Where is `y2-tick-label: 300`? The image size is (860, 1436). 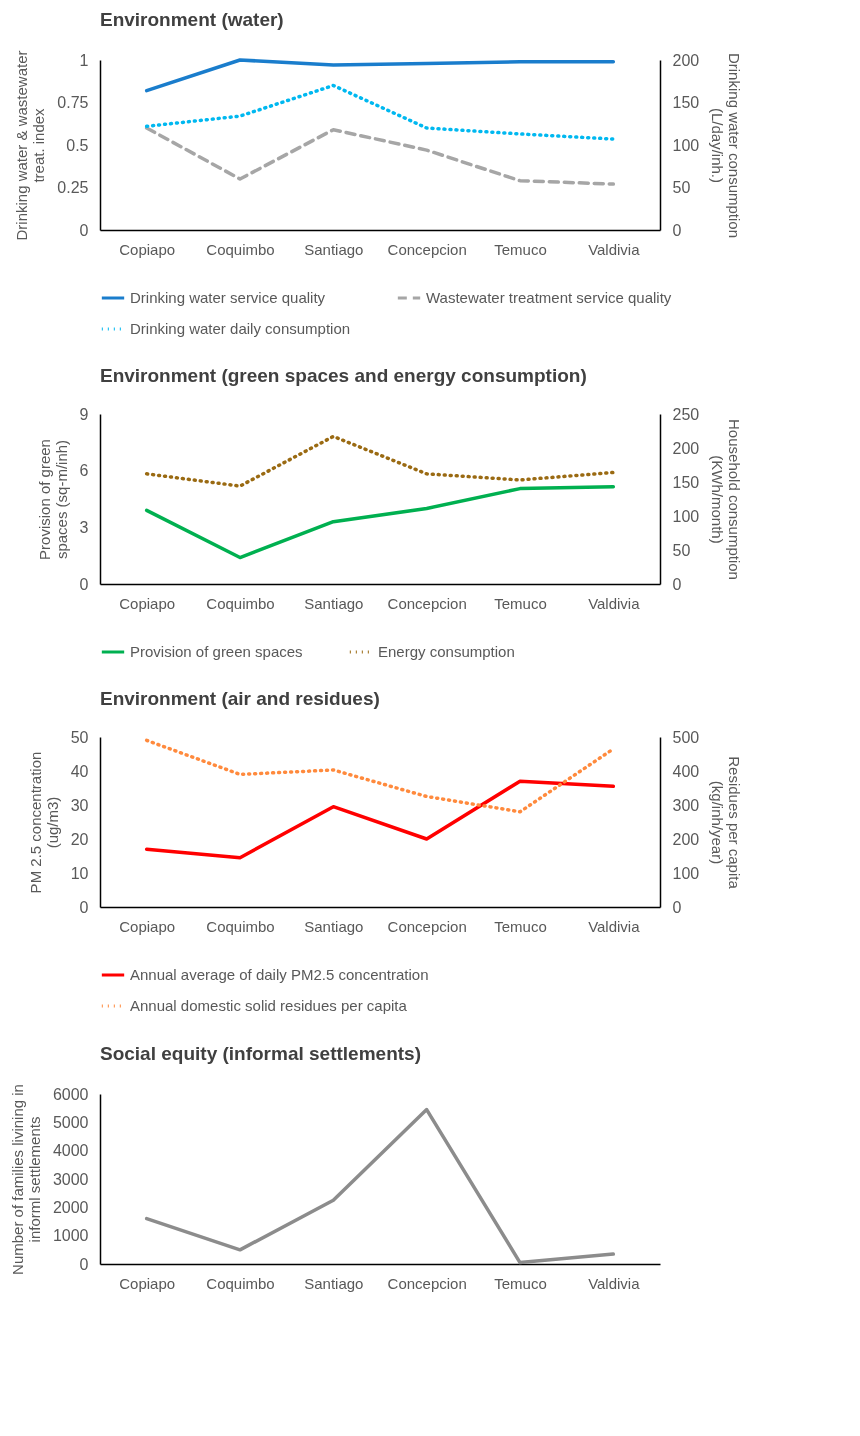
y2-tick-label: 300 is located at coordinates (686, 805).